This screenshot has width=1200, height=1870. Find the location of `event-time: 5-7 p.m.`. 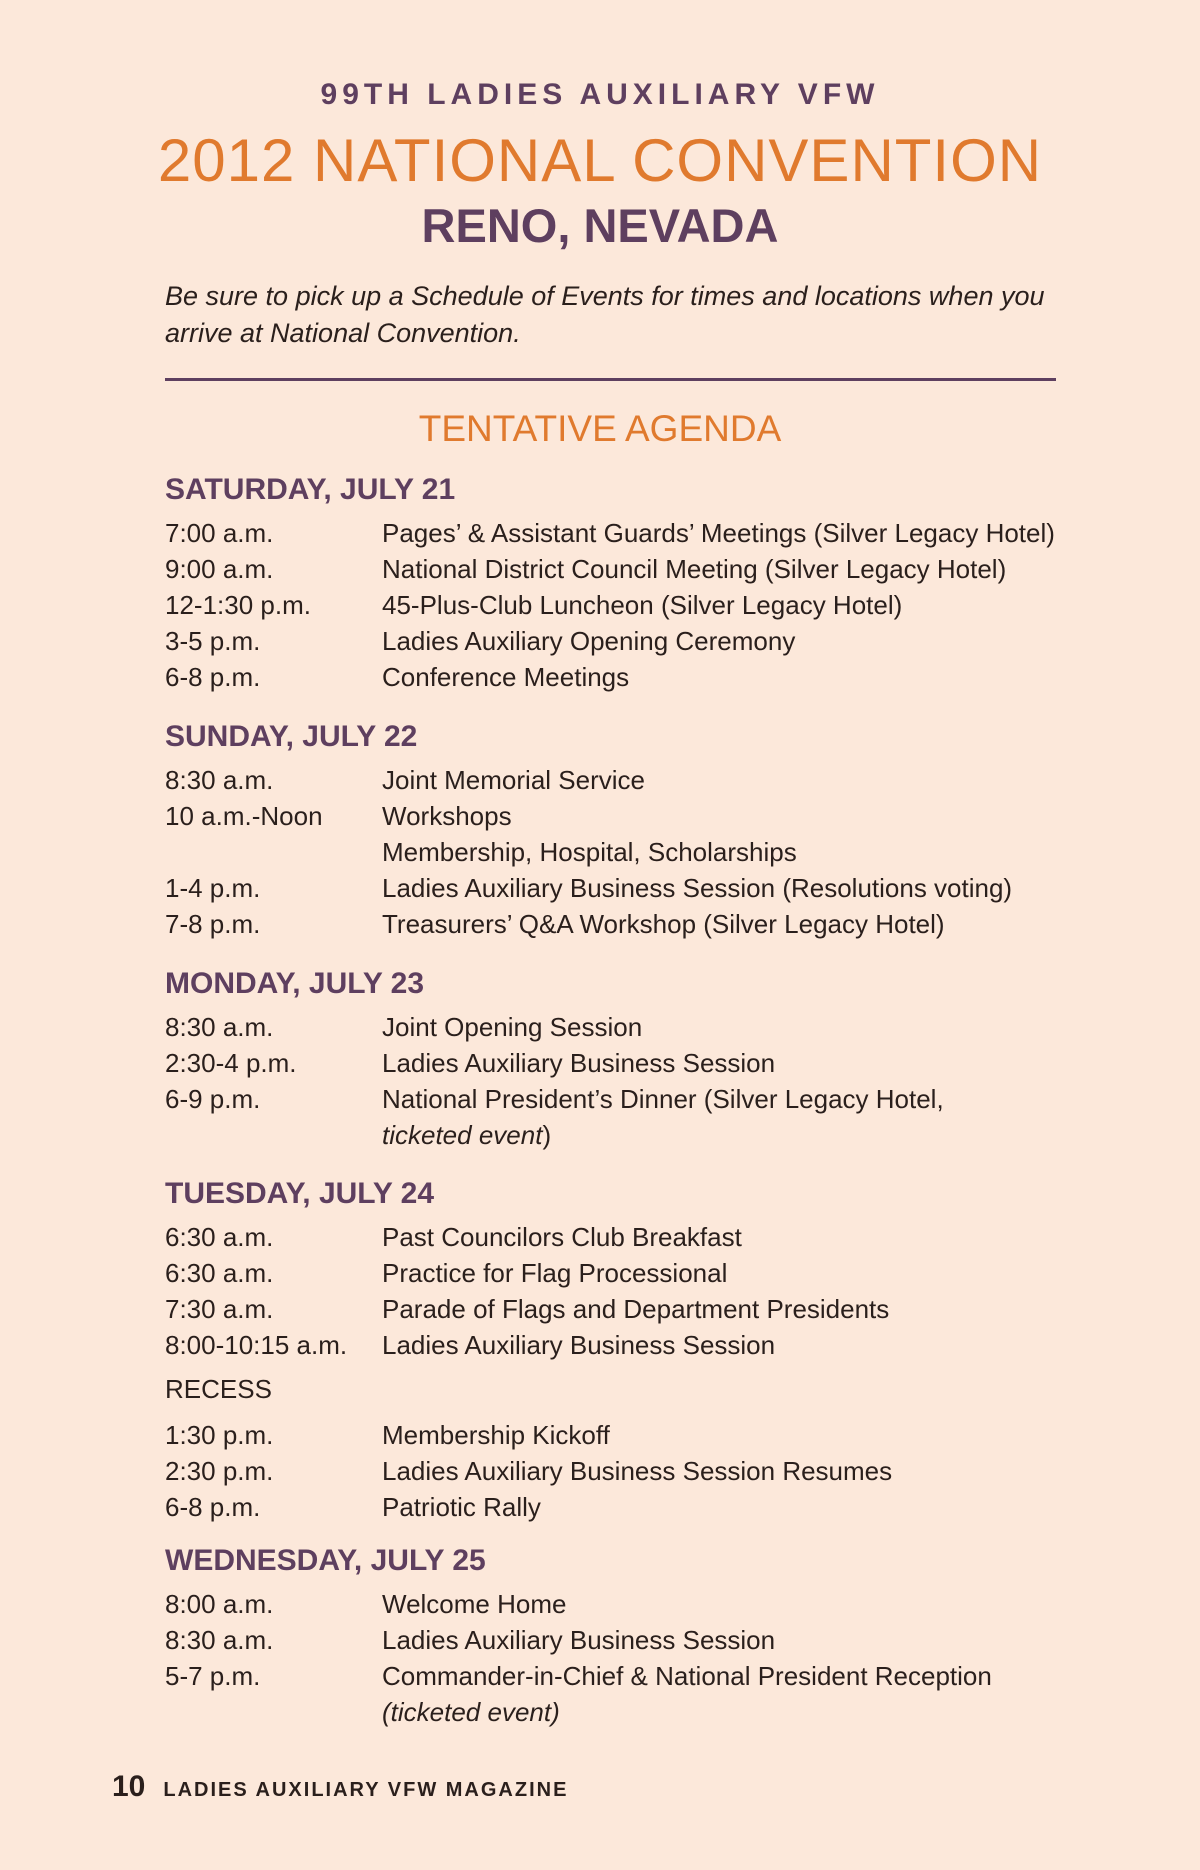

event-time: 5-7 p.m. is located at coordinates (213, 1676).